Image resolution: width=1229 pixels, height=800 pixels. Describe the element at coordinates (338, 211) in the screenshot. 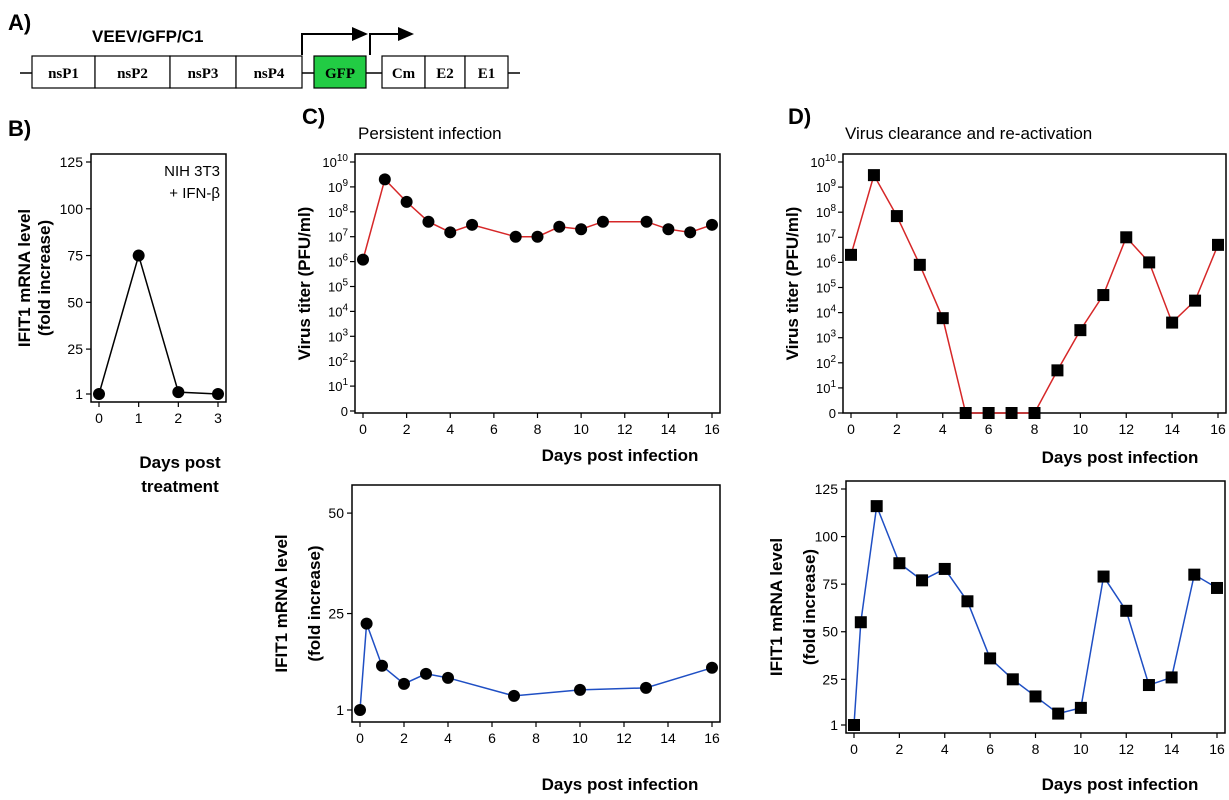

I see `y-tick-label: 108` at that location.